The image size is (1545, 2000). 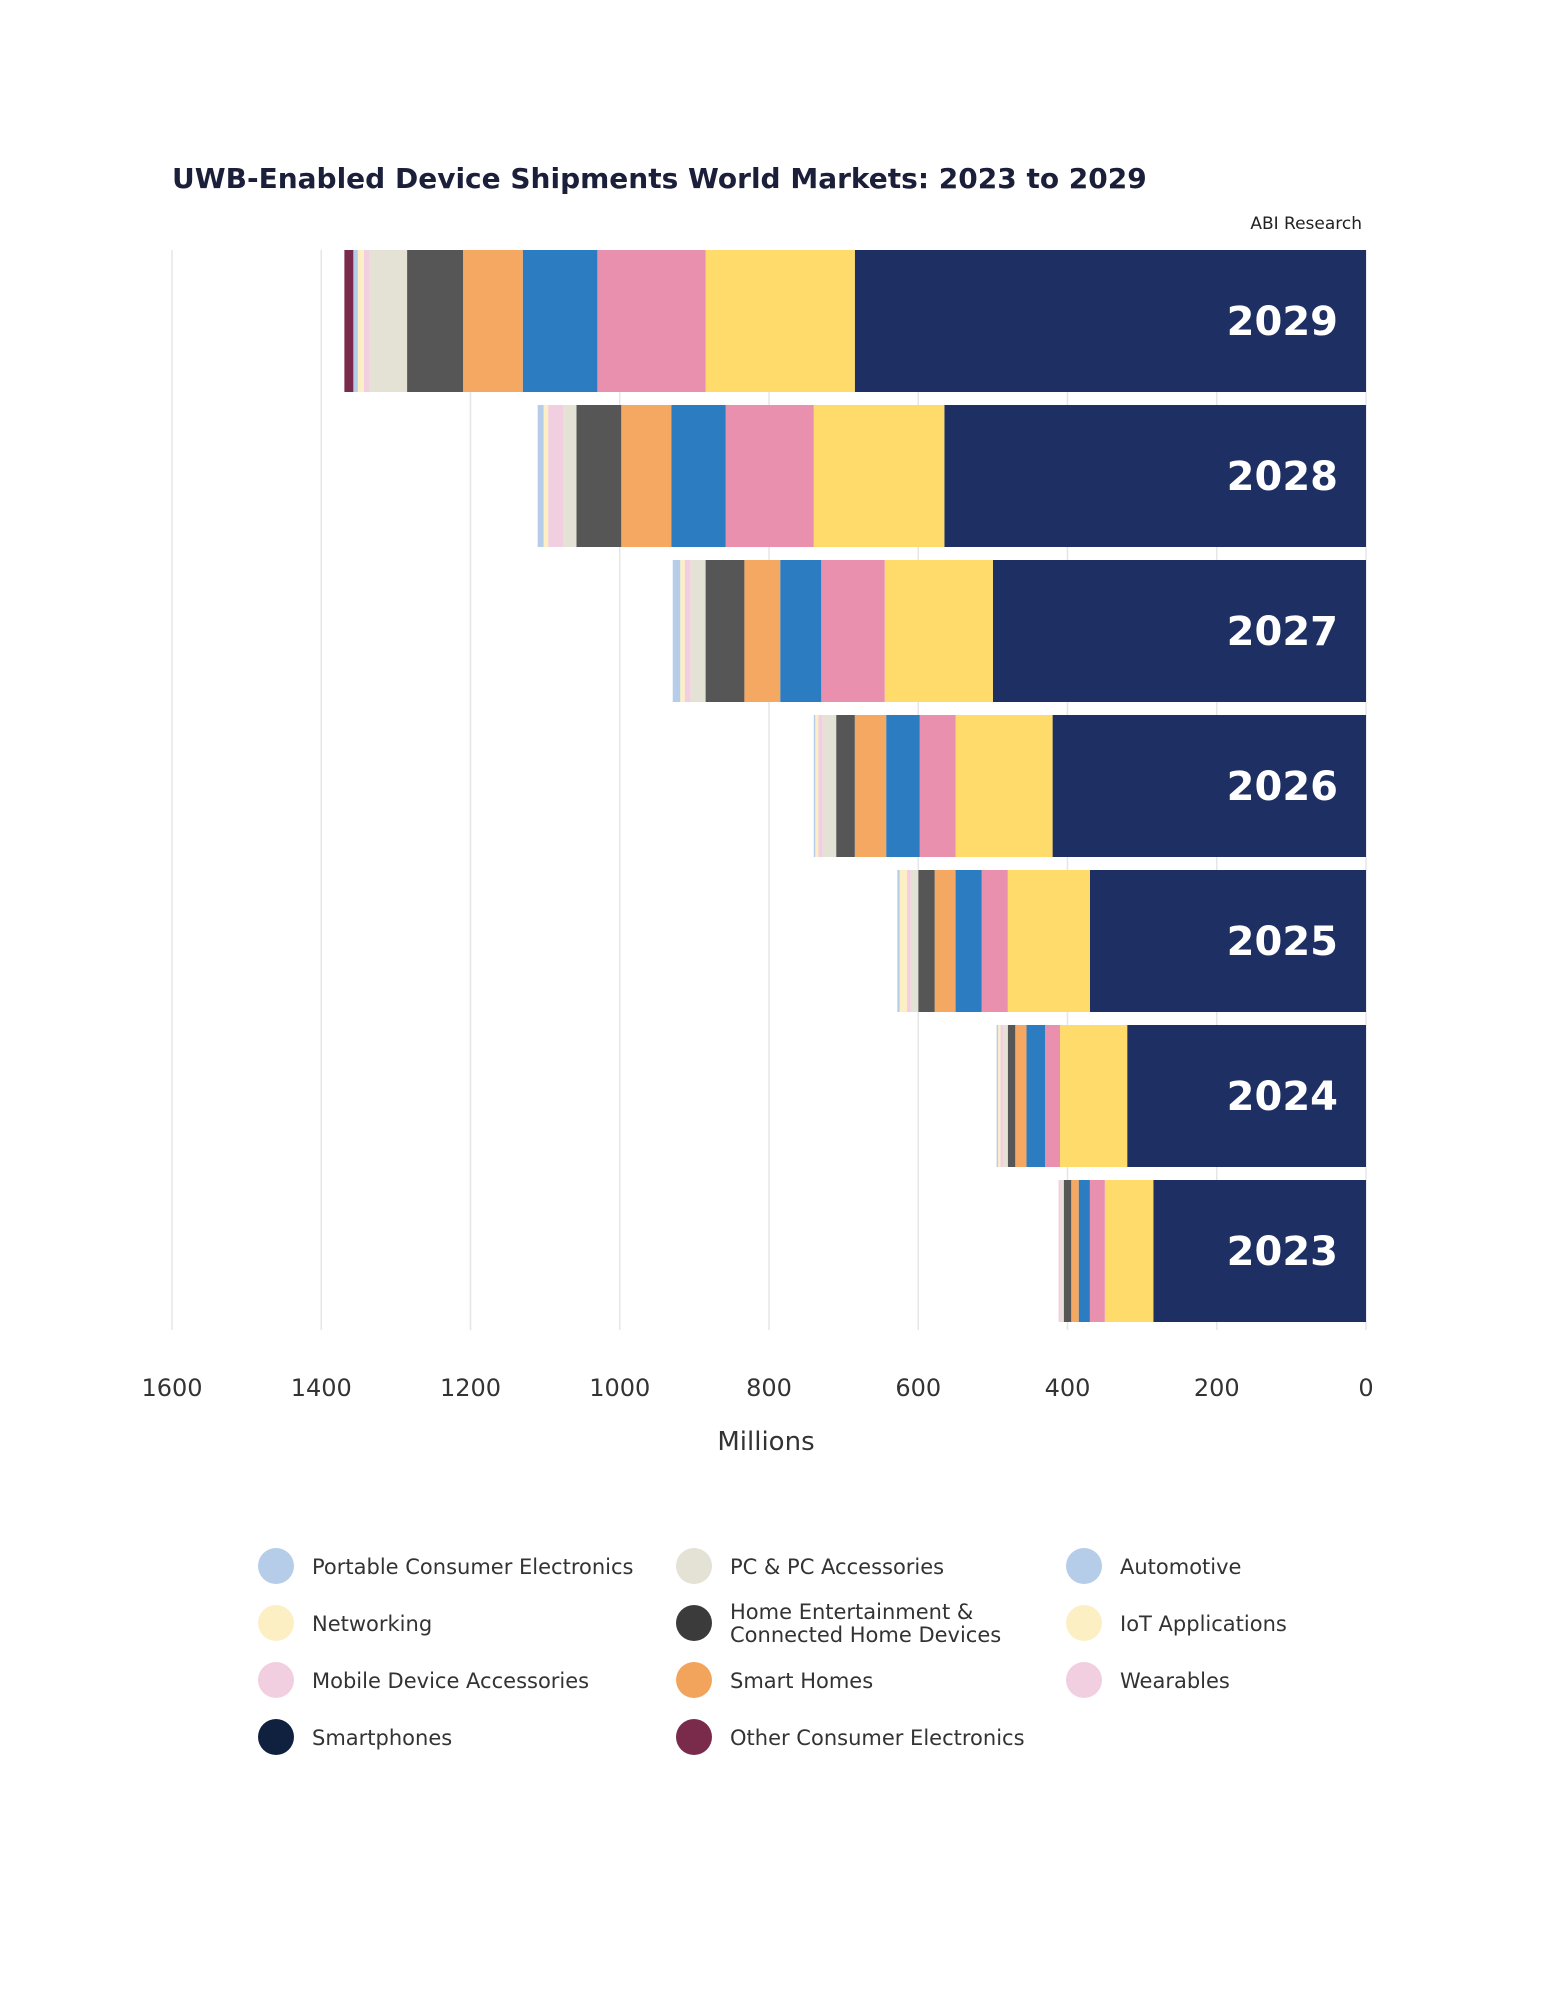 I want to click on x-tick-label: 1000, so click(x=619, y=1388).